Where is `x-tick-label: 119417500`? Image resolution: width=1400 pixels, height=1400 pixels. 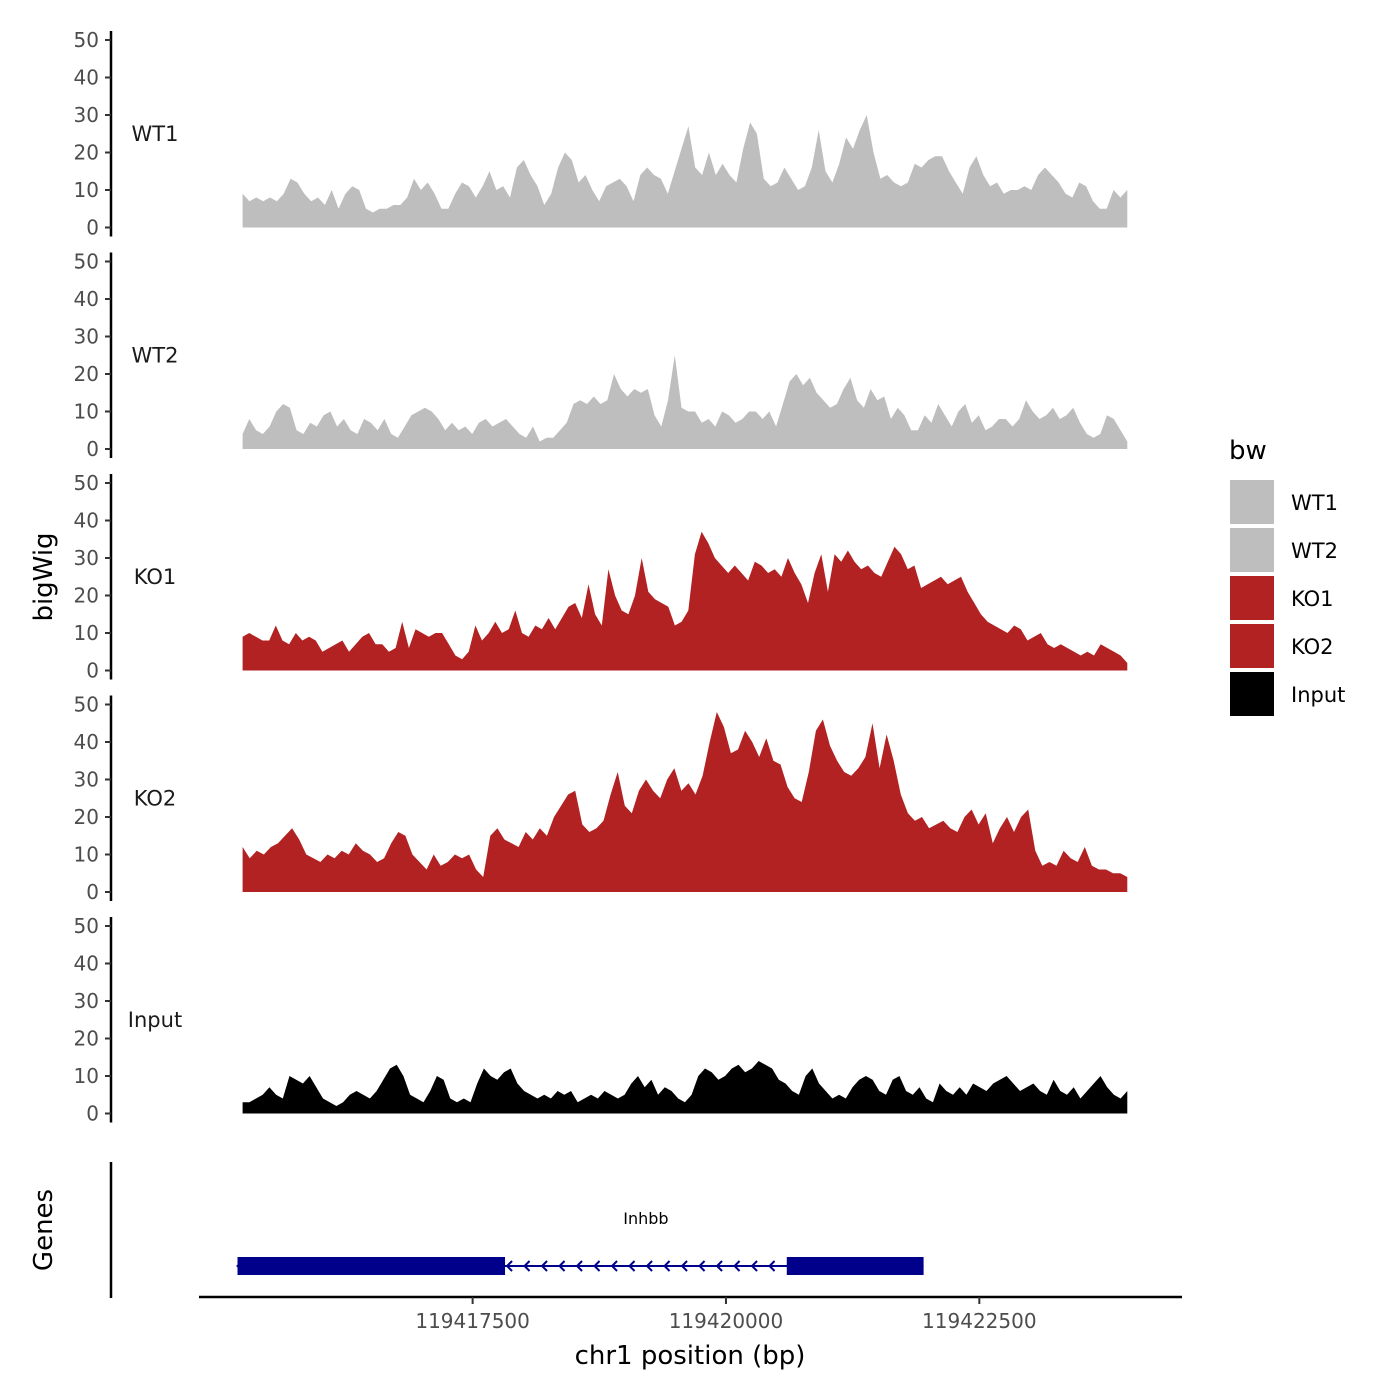
x-tick-label: 119417500 is located at coordinates (472, 1321).